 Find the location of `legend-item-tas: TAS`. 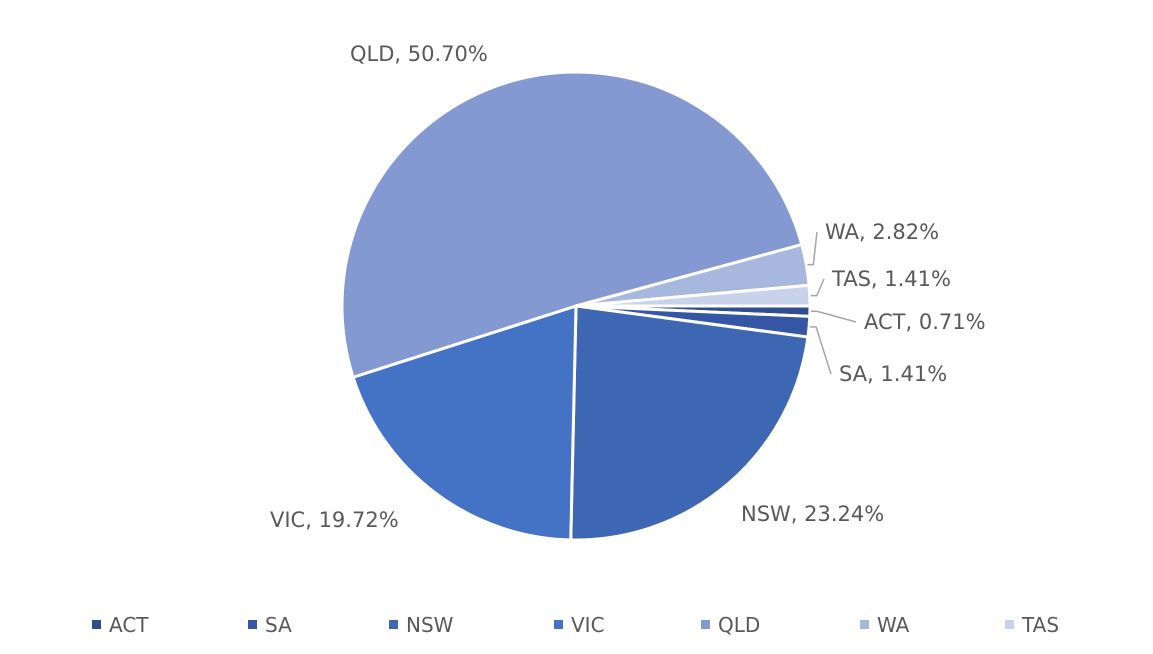

legend-item-tas: TAS is located at coordinates (1032, 625).